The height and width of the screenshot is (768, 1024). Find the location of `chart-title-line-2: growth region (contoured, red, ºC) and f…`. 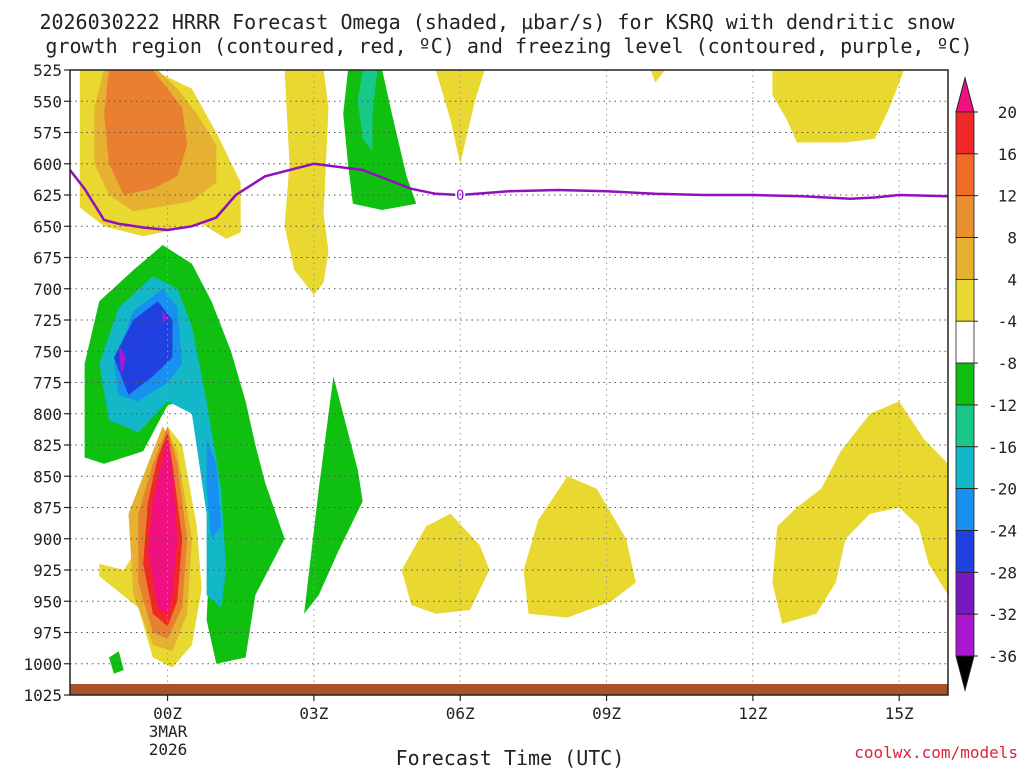

chart-title-line-2: growth region (contoured, red, ºC) and f… is located at coordinates (508, 46).